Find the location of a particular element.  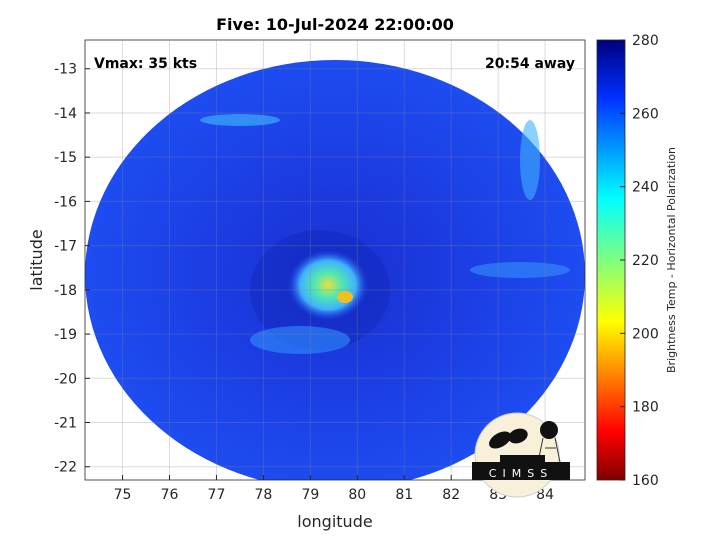

colorbar-tick-label: 160 is located at coordinates (645, 481).